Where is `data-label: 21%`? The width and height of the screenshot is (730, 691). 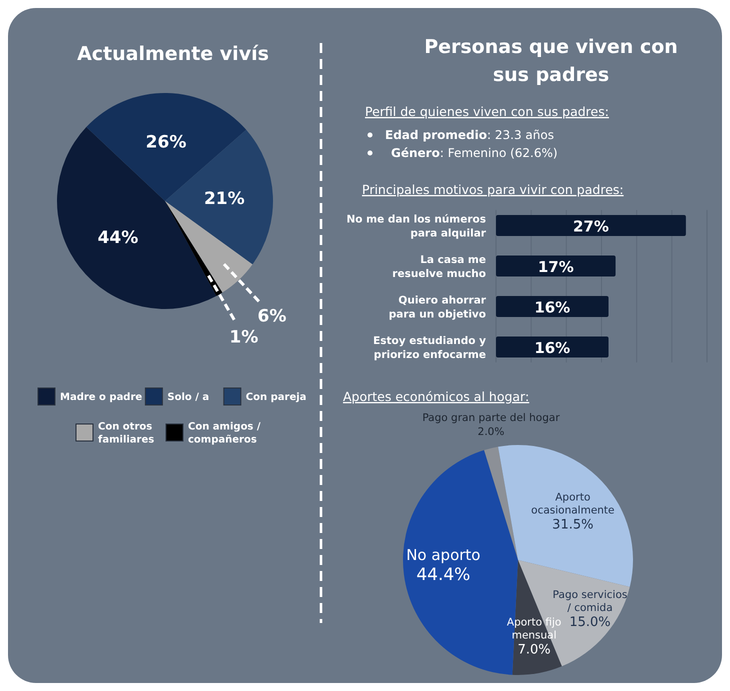 data-label: 21% is located at coordinates (224, 199).